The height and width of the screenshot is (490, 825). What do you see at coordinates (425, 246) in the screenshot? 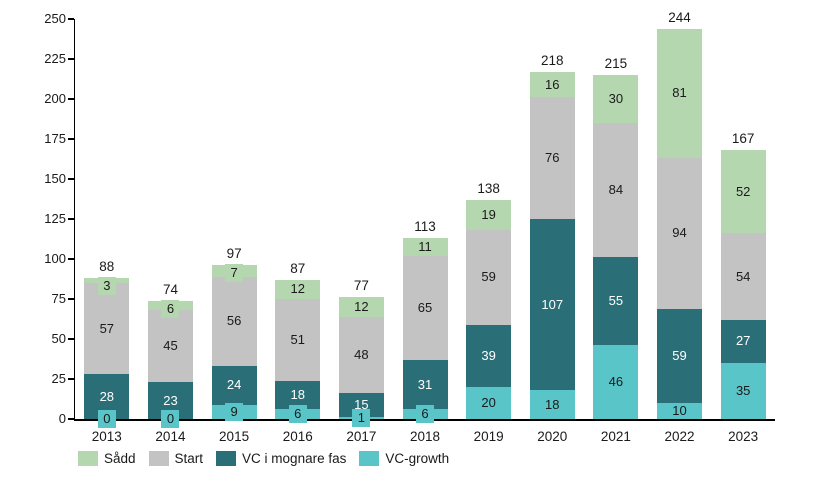
I see `segment-value-label: 11` at bounding box center [425, 246].